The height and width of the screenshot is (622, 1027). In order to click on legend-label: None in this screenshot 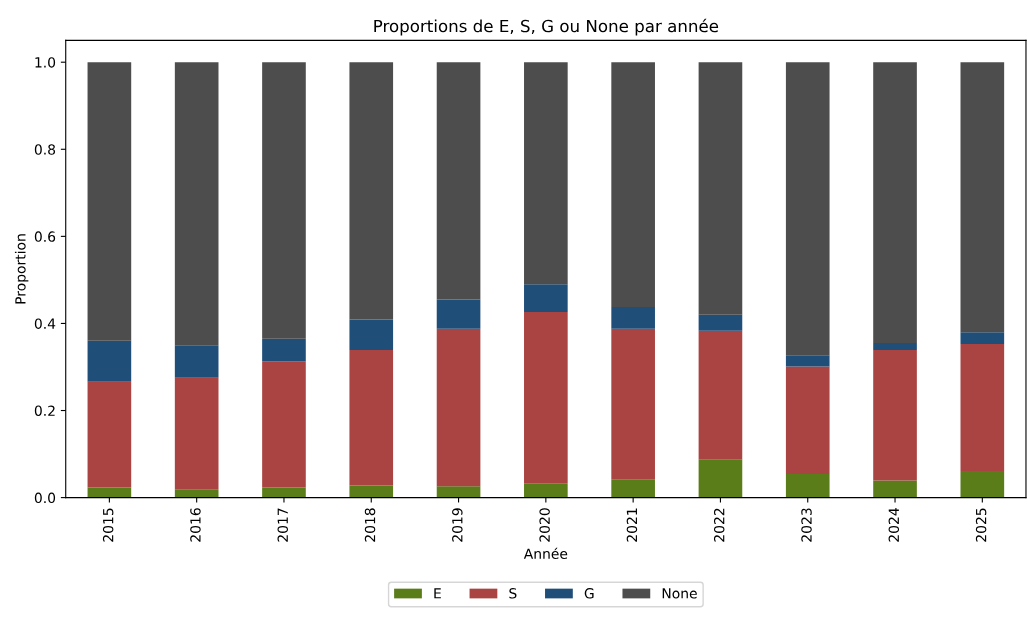, I will do `click(679, 593)`.